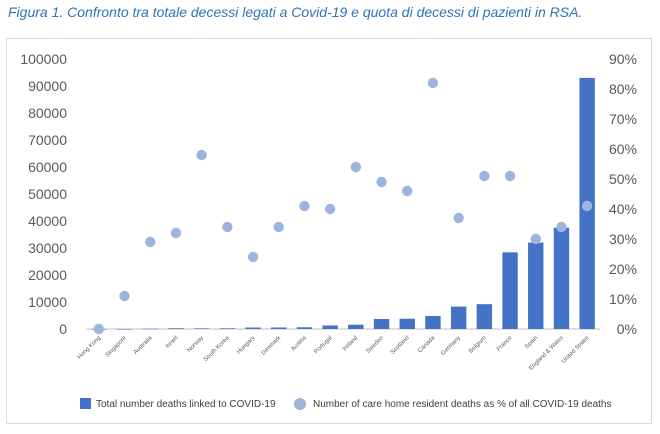 This screenshot has height=434, width=660. I want to click on right-tick-label: 50%, so click(623, 179).